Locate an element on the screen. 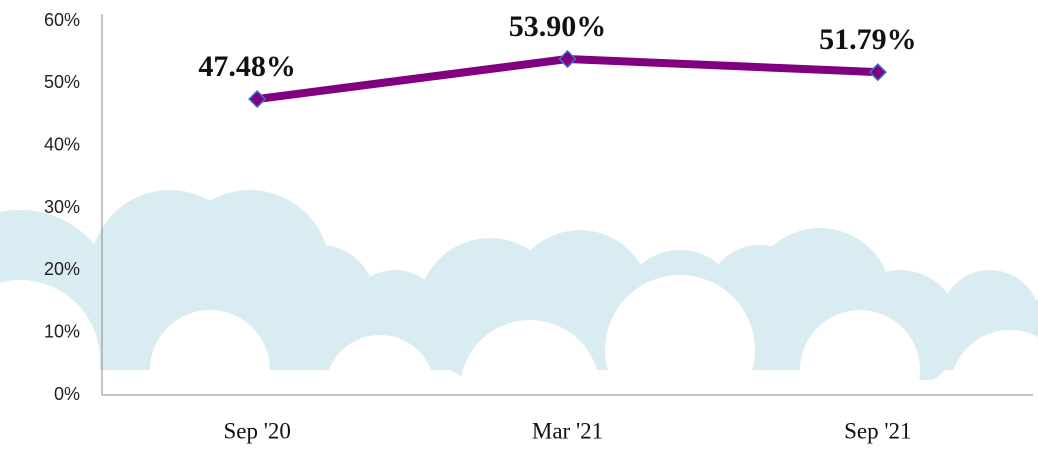 The width and height of the screenshot is (1038, 450). y-tick-label: 10% is located at coordinates (62, 331).